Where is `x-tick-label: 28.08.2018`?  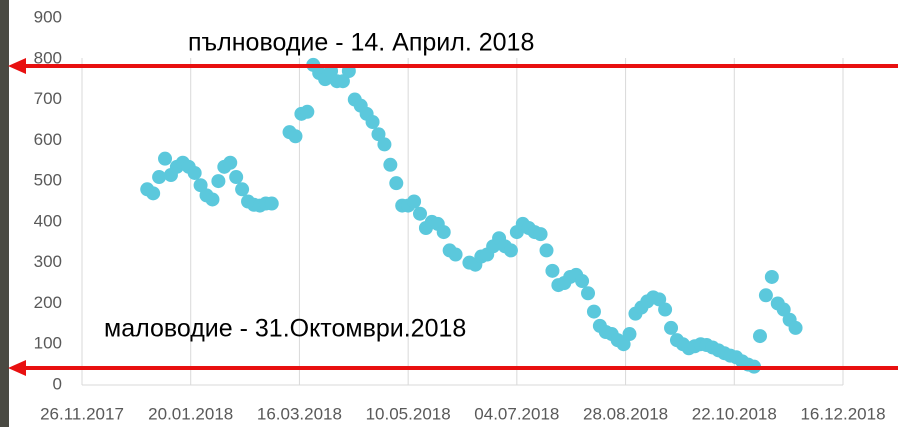
x-tick-label: 28.08.2018 is located at coordinates (625, 413).